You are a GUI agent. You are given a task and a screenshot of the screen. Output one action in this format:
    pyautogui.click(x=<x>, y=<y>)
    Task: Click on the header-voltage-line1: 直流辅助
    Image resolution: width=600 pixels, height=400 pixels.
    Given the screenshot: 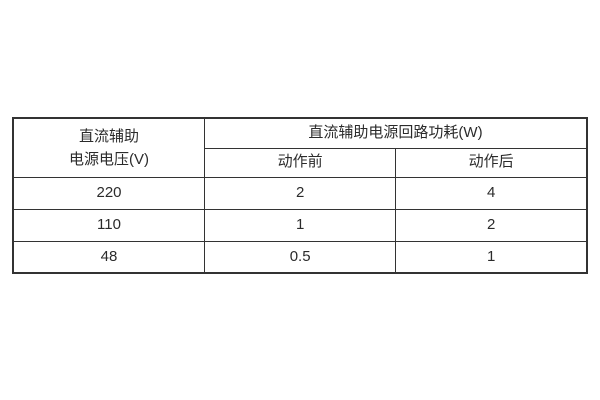 What is the action you would take?
    pyautogui.click(x=108, y=136)
    